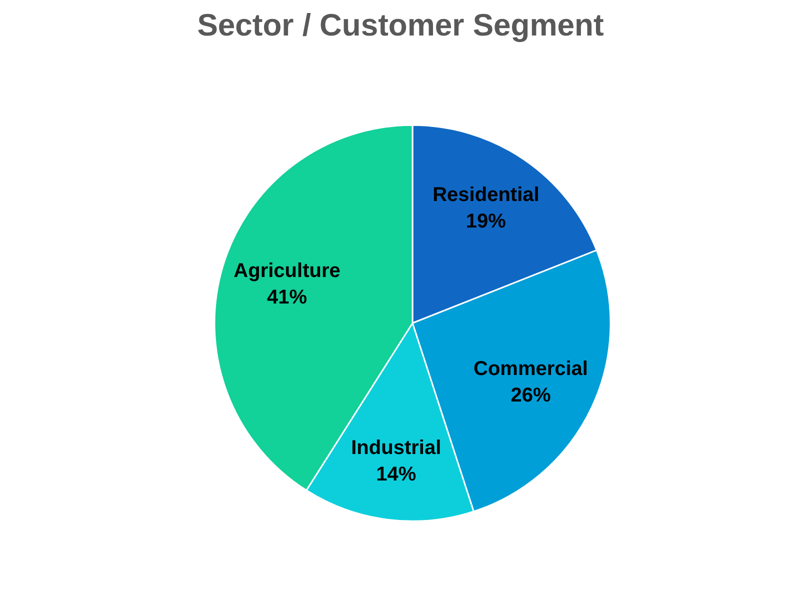  I want to click on chart-title: Sector / Customer Segment, so click(400, 25).